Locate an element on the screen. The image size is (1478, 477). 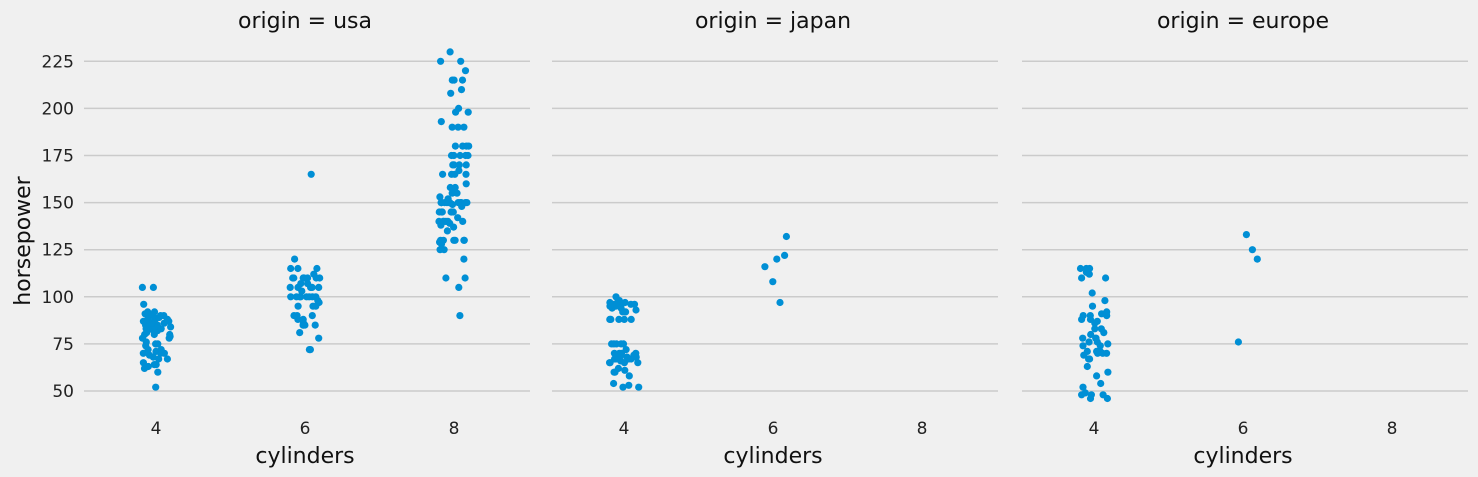
y-tick-label: 200 is located at coordinates (58, 109).